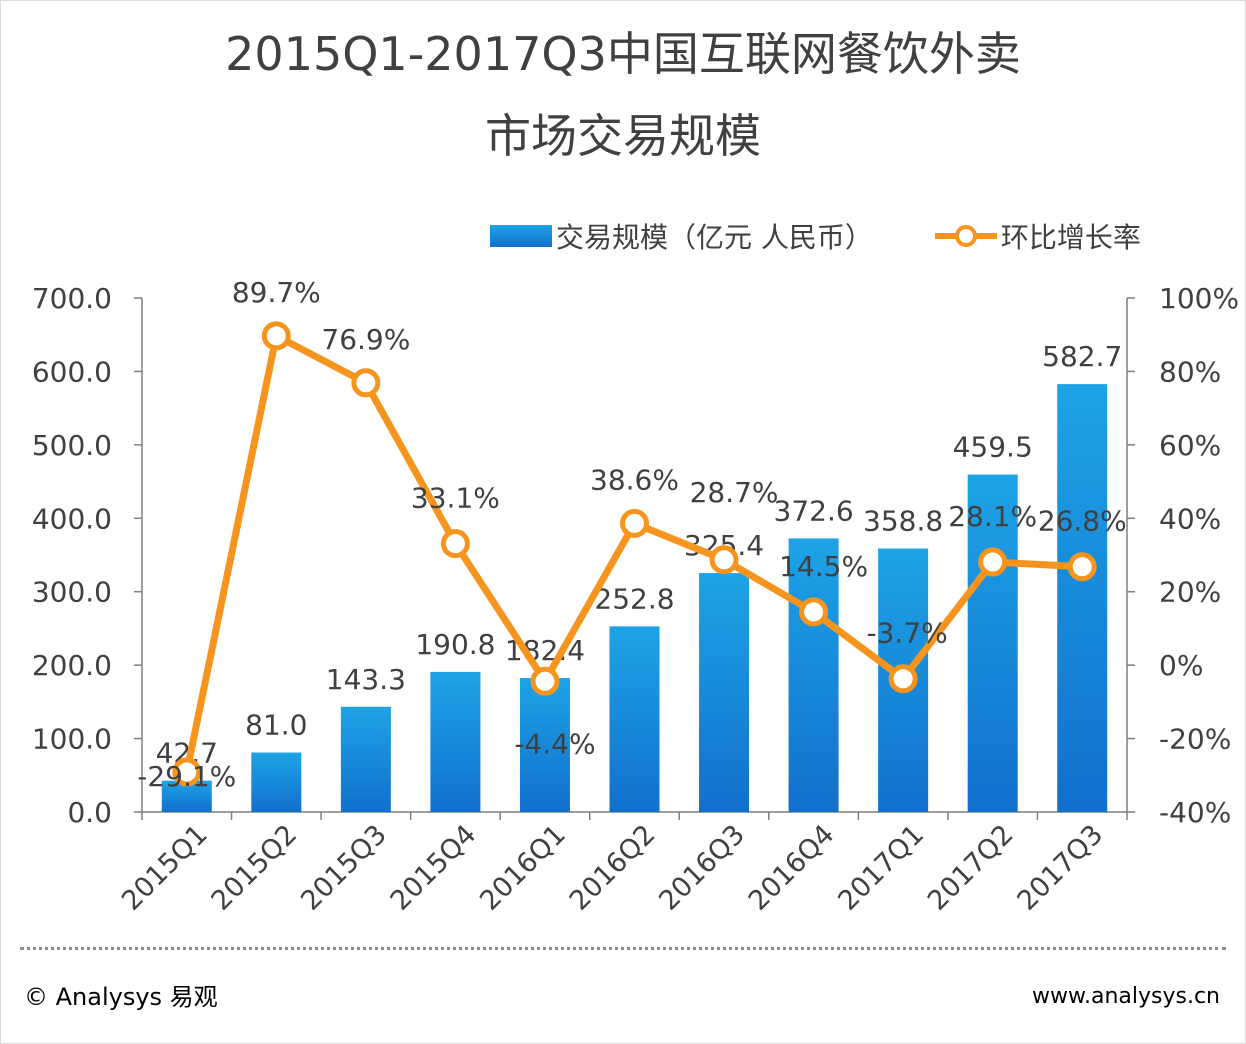 Image resolution: width=1246 pixels, height=1044 pixels. I want to click on bar-2016Q3, so click(724, 692).